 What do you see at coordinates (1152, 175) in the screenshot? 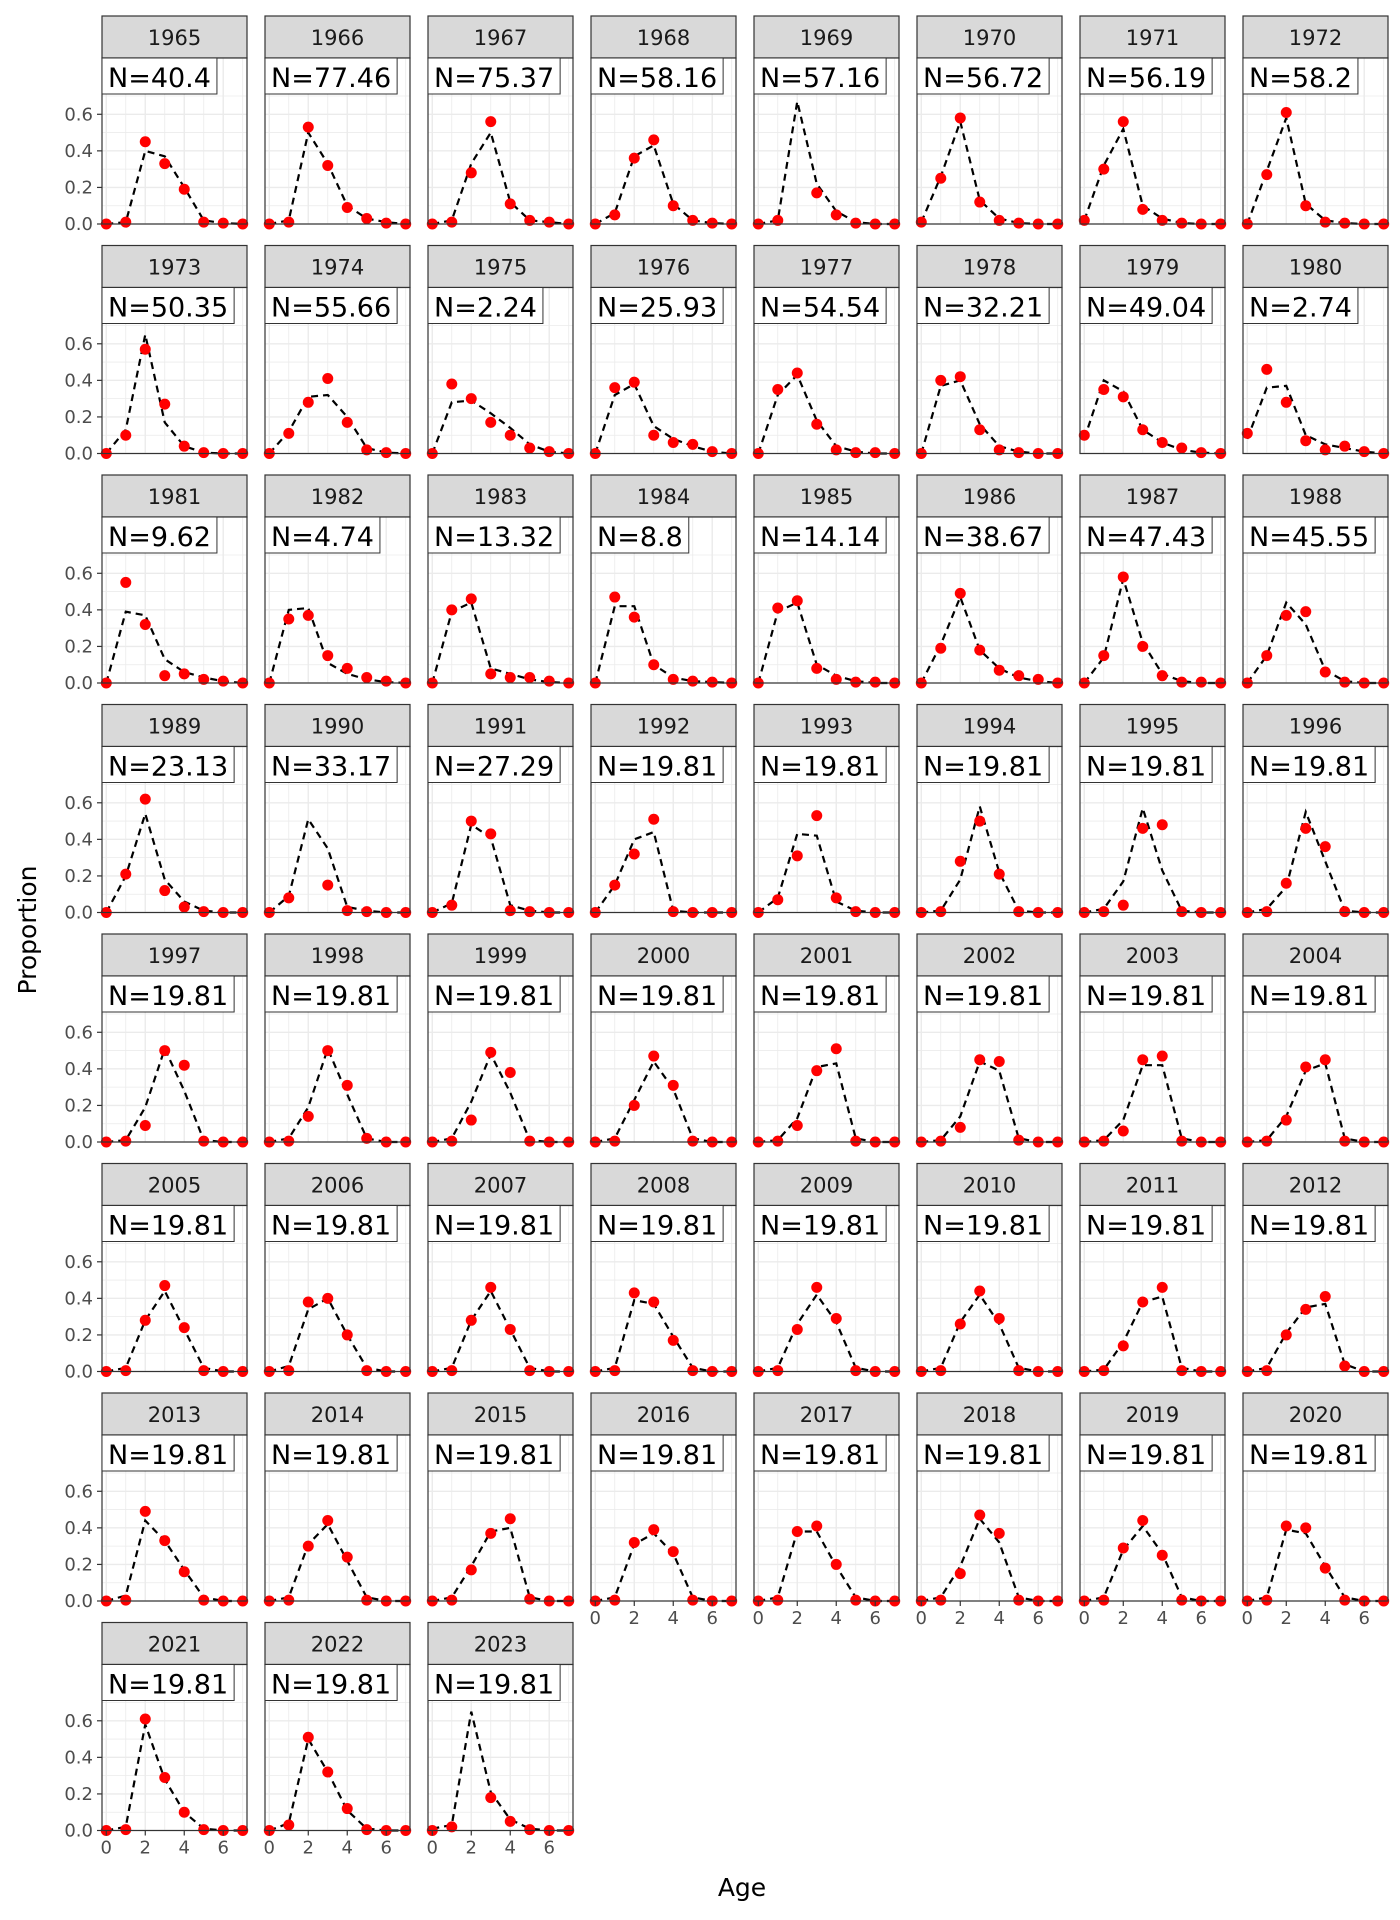
I see `expected-line-1971` at bounding box center [1152, 175].